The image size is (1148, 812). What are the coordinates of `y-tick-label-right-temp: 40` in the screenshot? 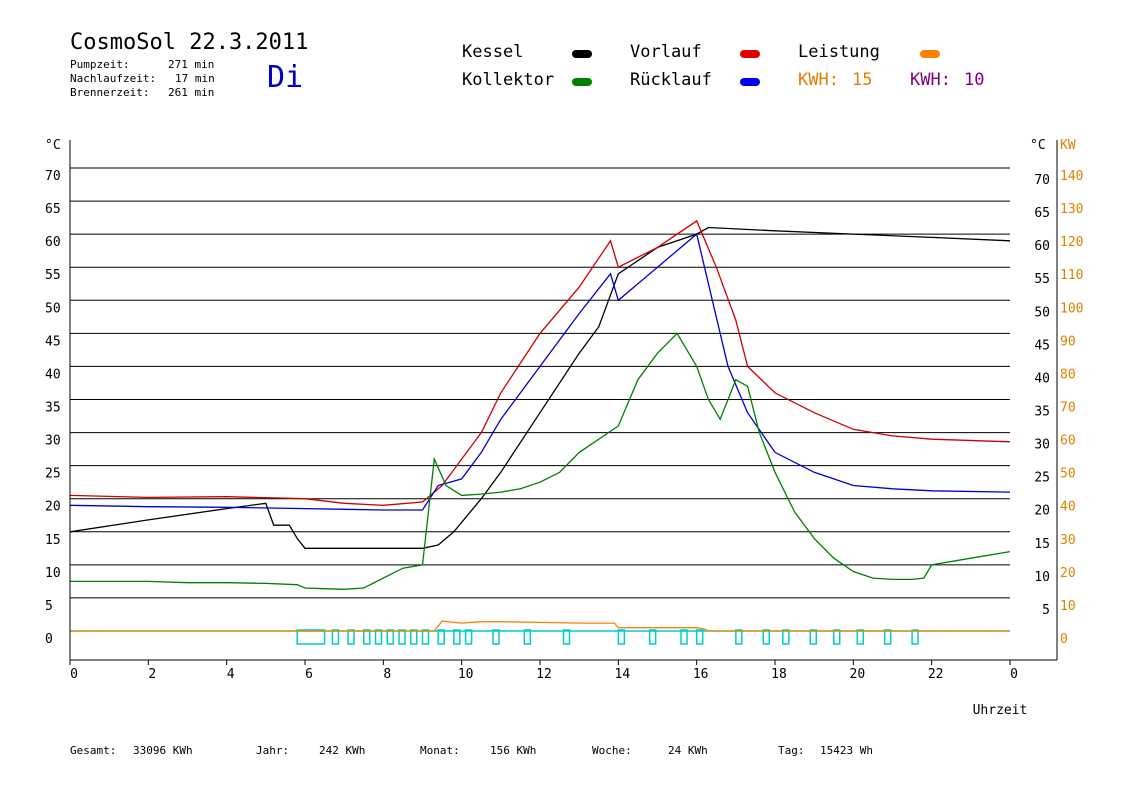 It's located at (1042, 378).